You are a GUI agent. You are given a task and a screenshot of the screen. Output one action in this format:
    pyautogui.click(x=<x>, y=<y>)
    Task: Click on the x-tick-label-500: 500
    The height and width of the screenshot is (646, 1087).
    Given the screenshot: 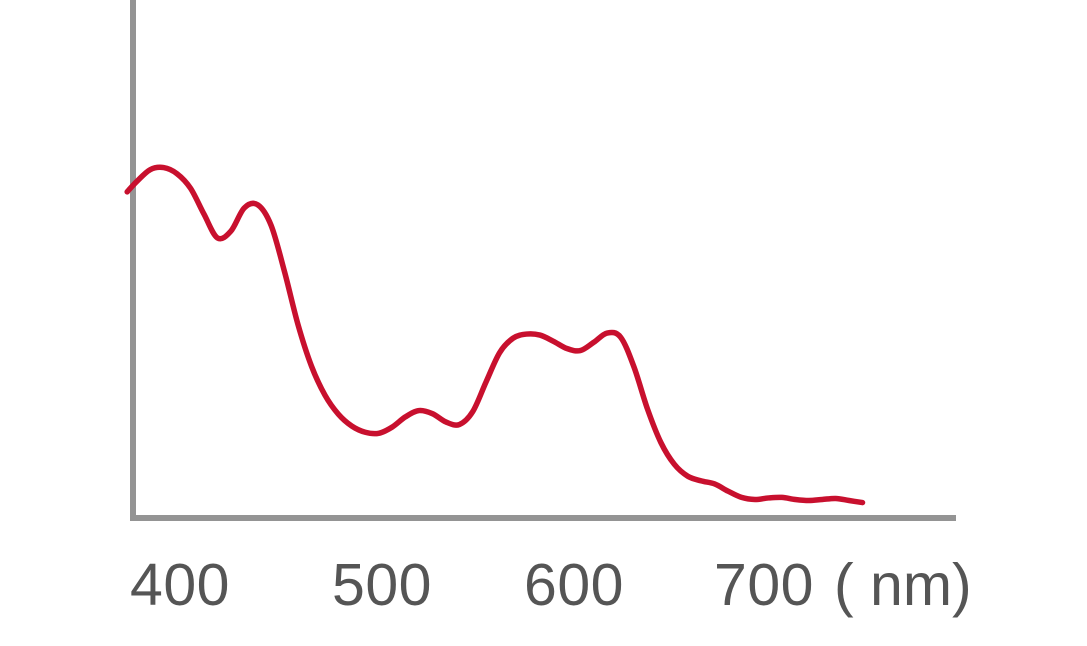 What is the action you would take?
    pyautogui.click(x=382, y=585)
    